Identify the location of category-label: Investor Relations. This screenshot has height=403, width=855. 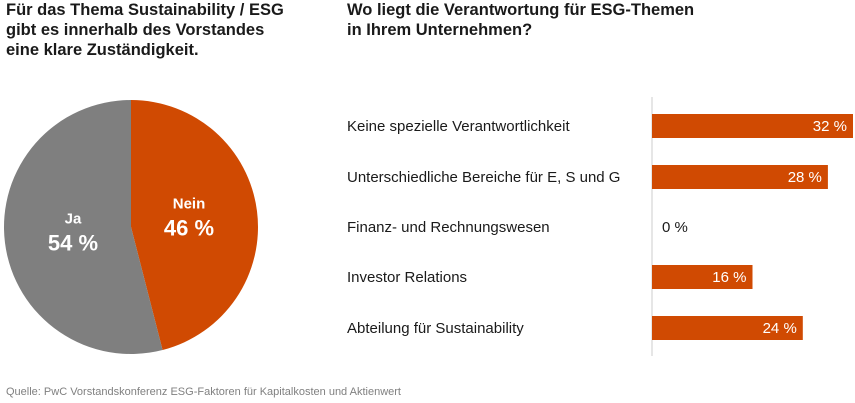
(407, 277).